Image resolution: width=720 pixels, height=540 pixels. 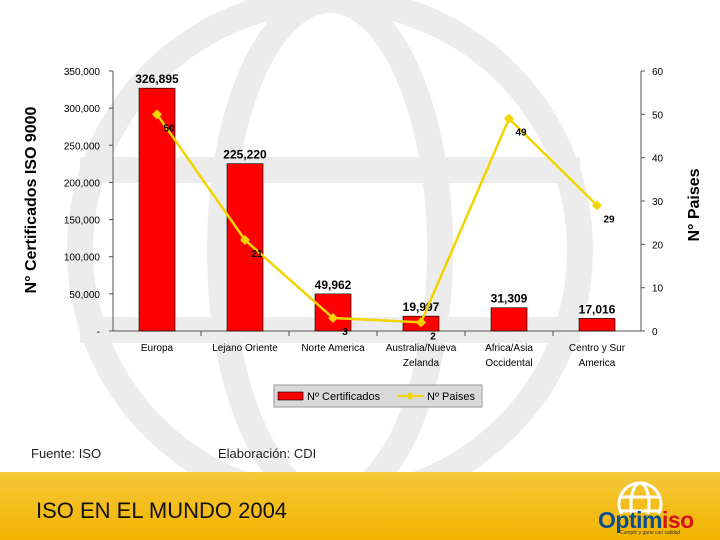 I want to click on legend: Nº Certificados Nº Paises, so click(x=378, y=396).